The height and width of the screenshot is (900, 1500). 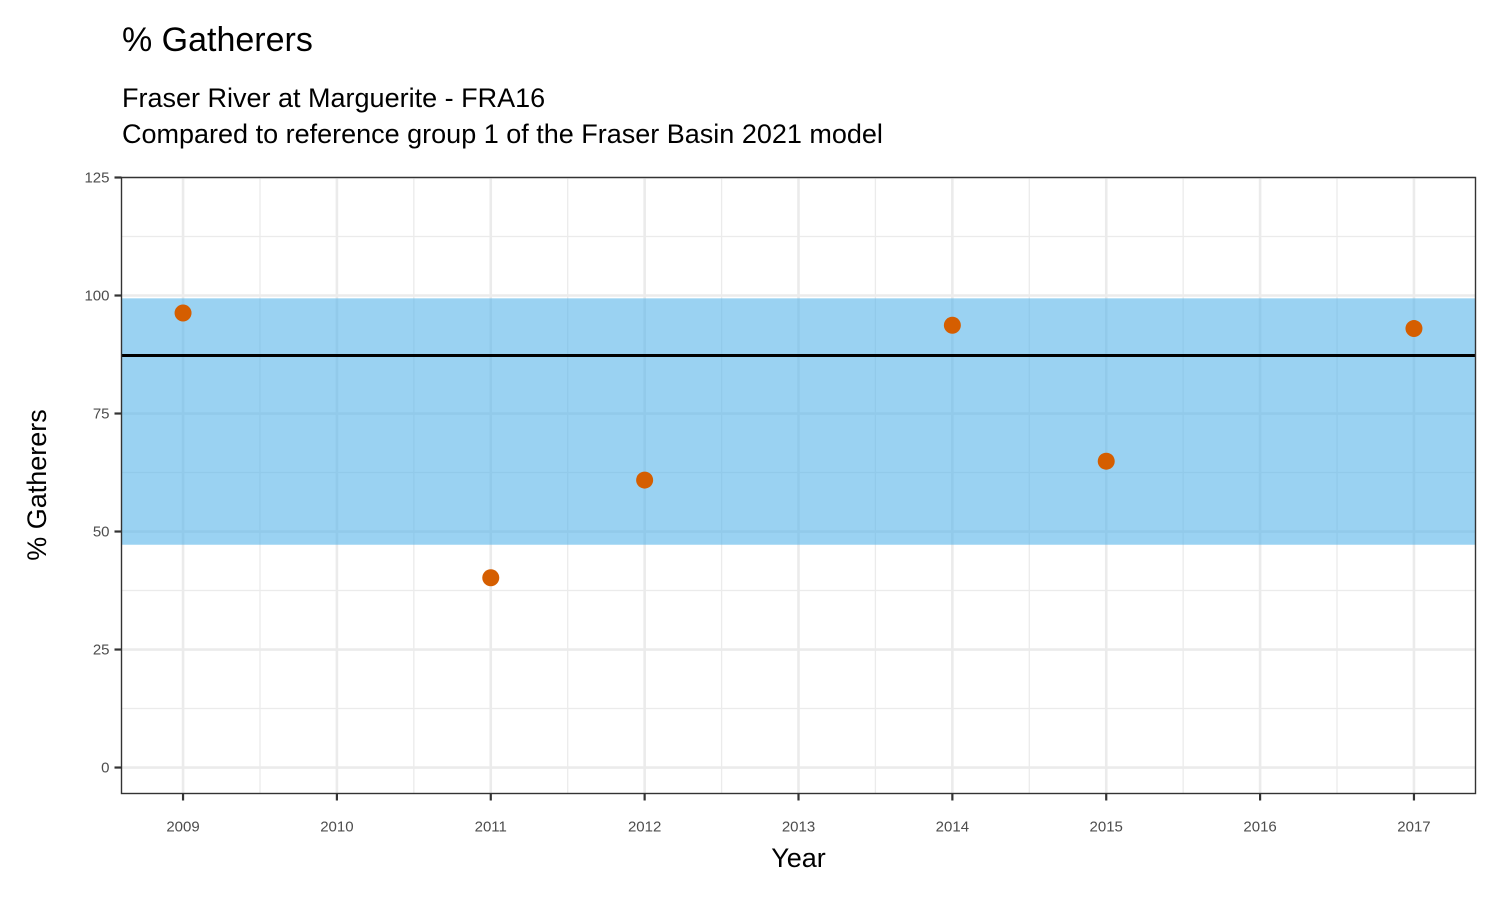 What do you see at coordinates (333, 98) in the screenshot?
I see `chart-subtitle-line-1: Fraser River at Marguerite - FRA16` at bounding box center [333, 98].